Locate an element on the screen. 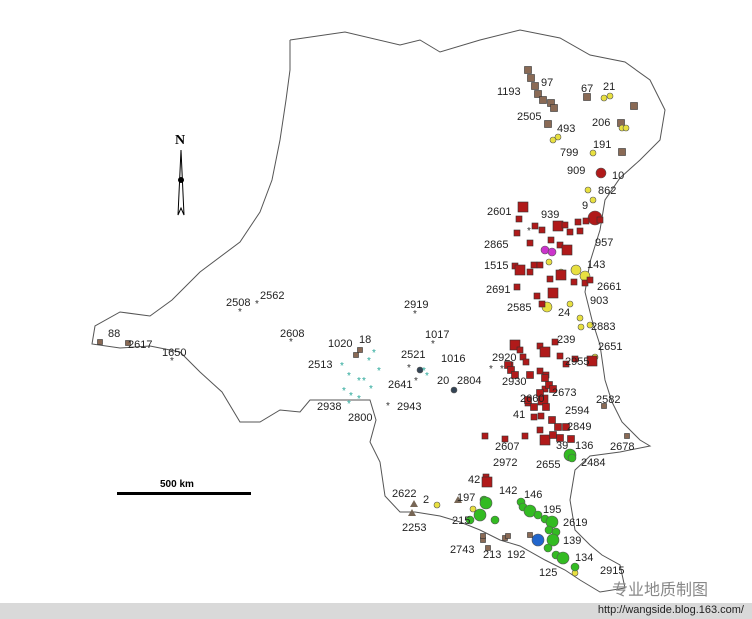  footer-url: http://wangside.blog.163.com/ is located at coordinates (670, 610).